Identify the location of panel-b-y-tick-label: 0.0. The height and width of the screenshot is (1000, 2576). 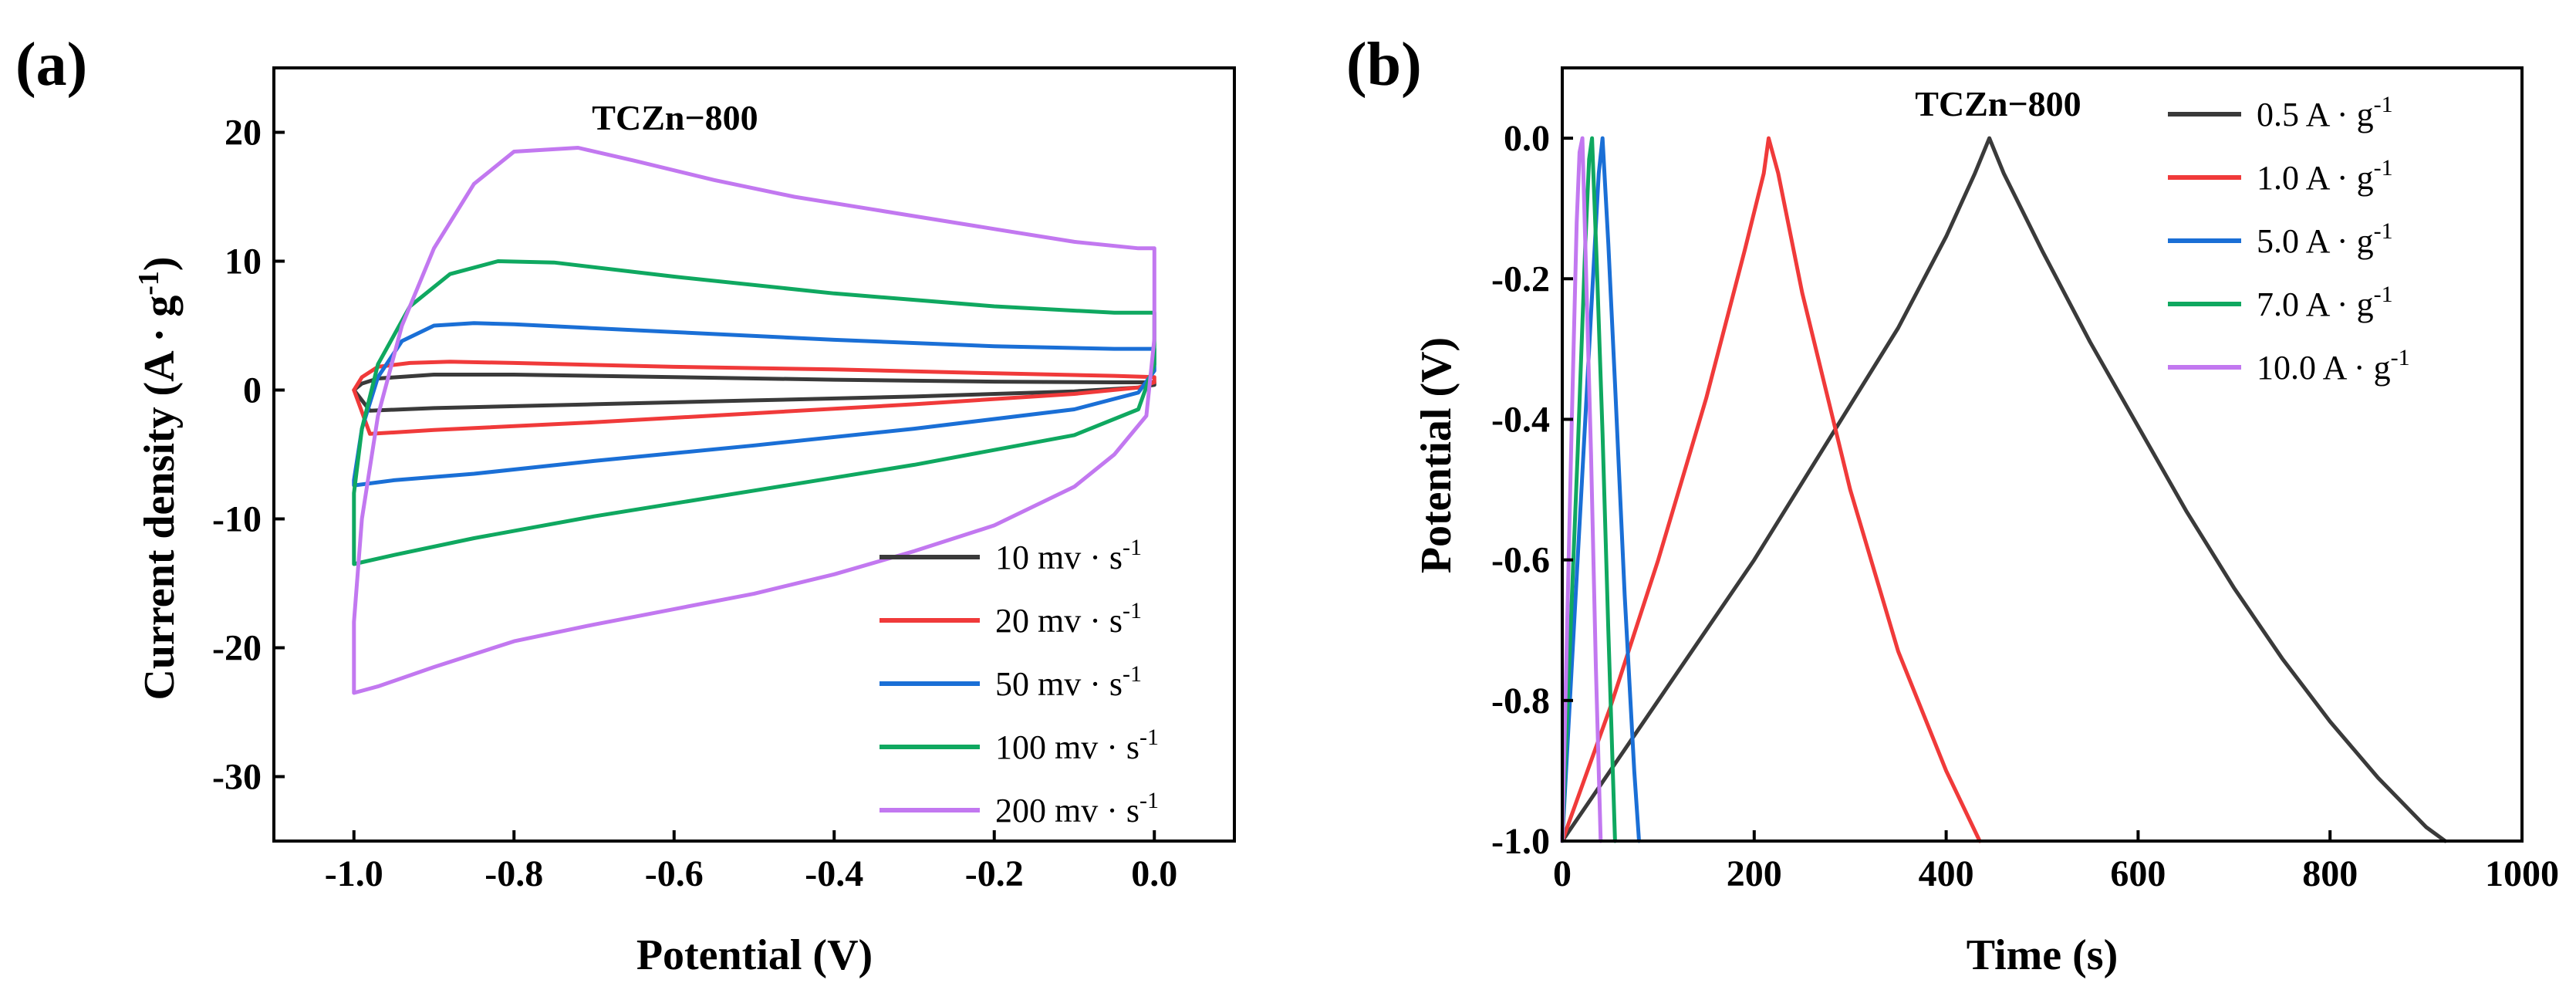
(1527, 138).